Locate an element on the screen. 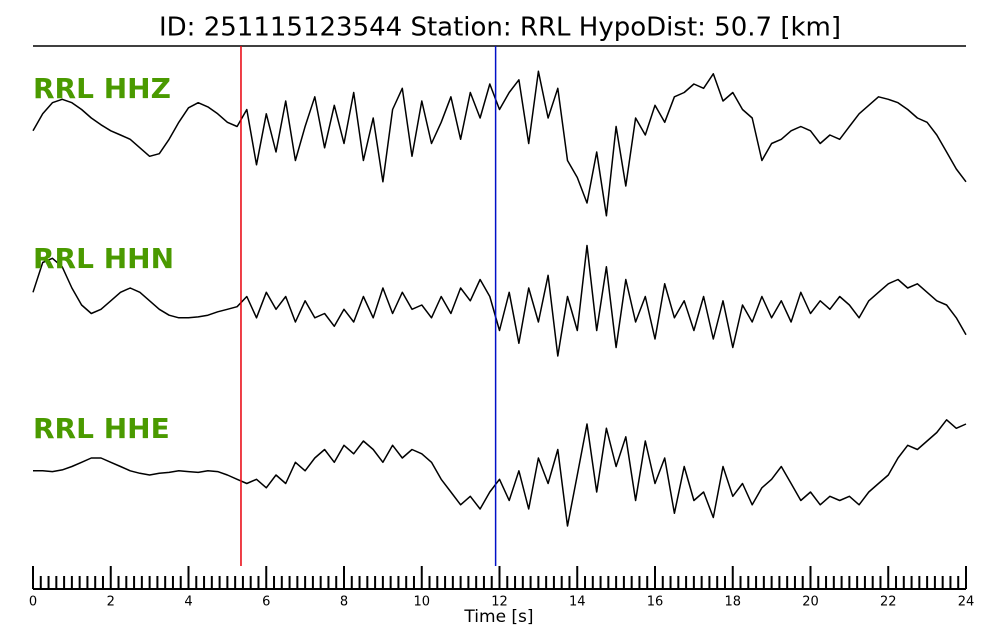  x-tick-label: 14 is located at coordinates (577, 602).